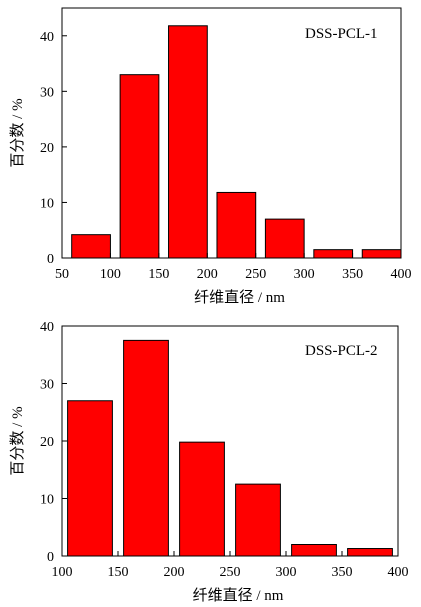 This screenshot has height=607, width=421. What do you see at coordinates (341, 34) in the screenshot?
I see `panel-label: DSS-PCL-1` at bounding box center [341, 34].